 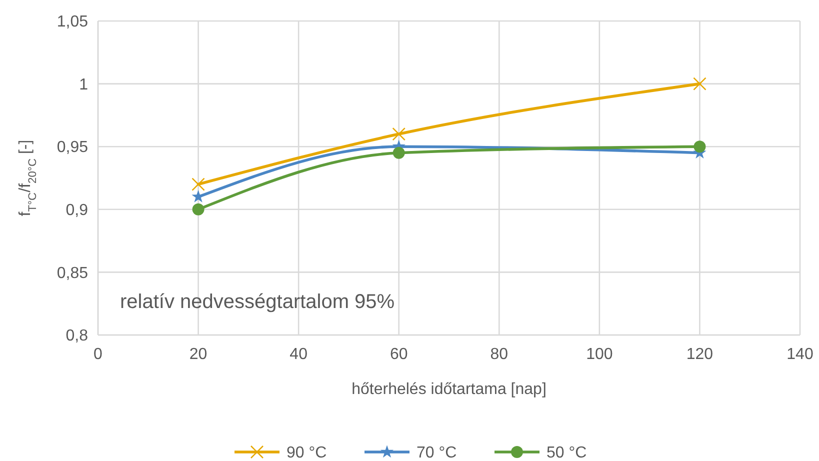 I want to click on x-tick-label: 60, so click(x=399, y=354).